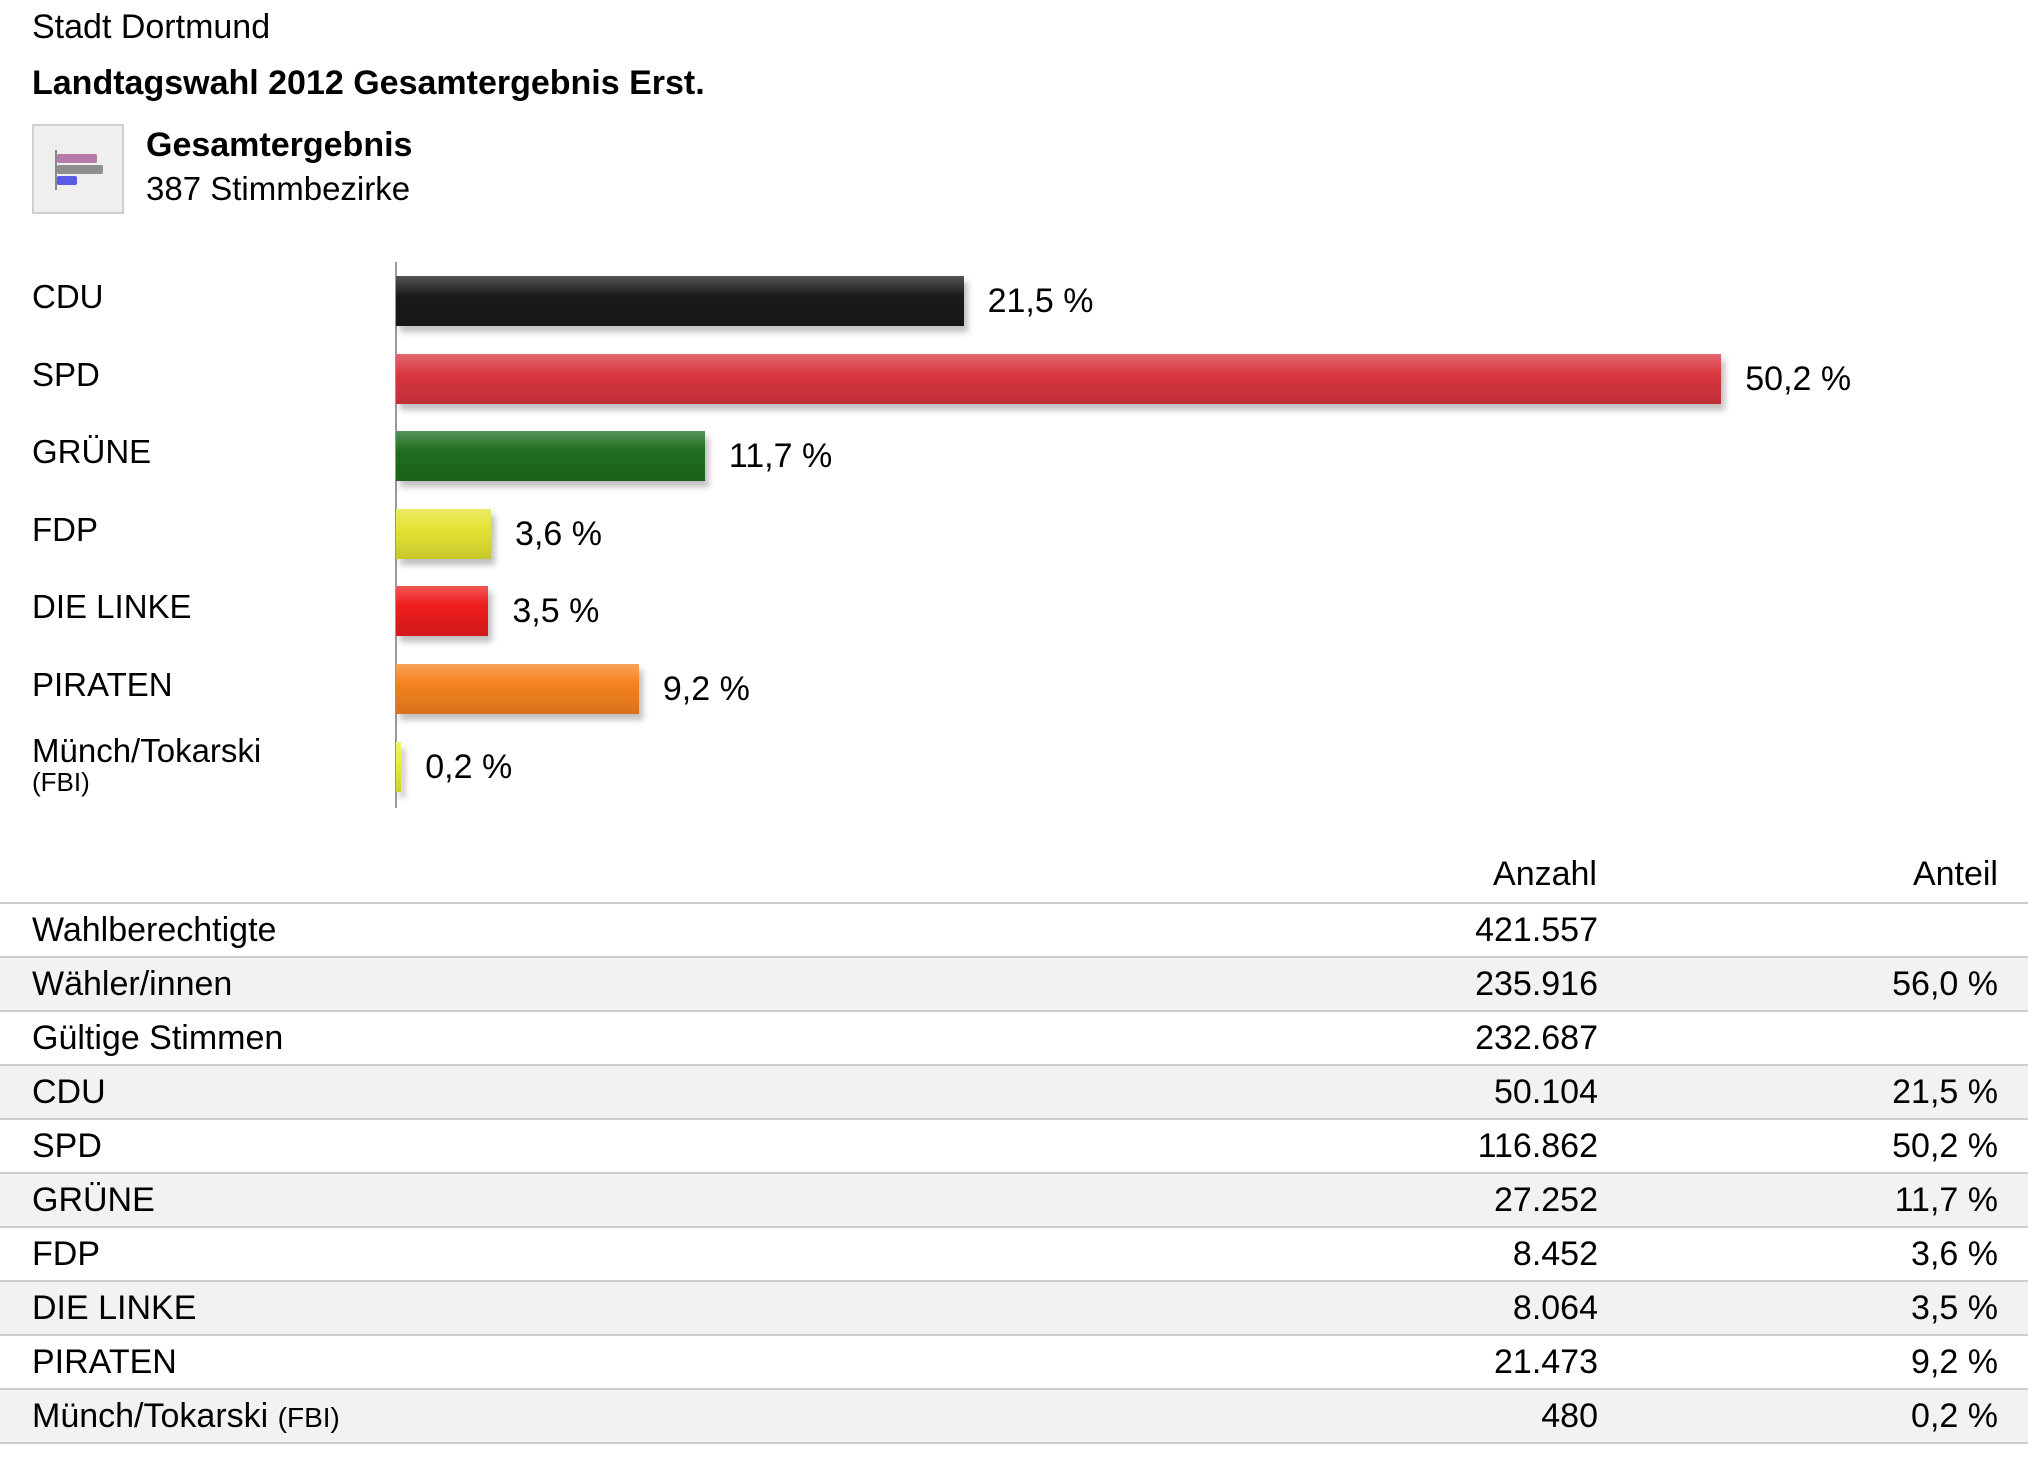  What do you see at coordinates (1348, 930) in the screenshot?
I see `row-count: 421.557` at bounding box center [1348, 930].